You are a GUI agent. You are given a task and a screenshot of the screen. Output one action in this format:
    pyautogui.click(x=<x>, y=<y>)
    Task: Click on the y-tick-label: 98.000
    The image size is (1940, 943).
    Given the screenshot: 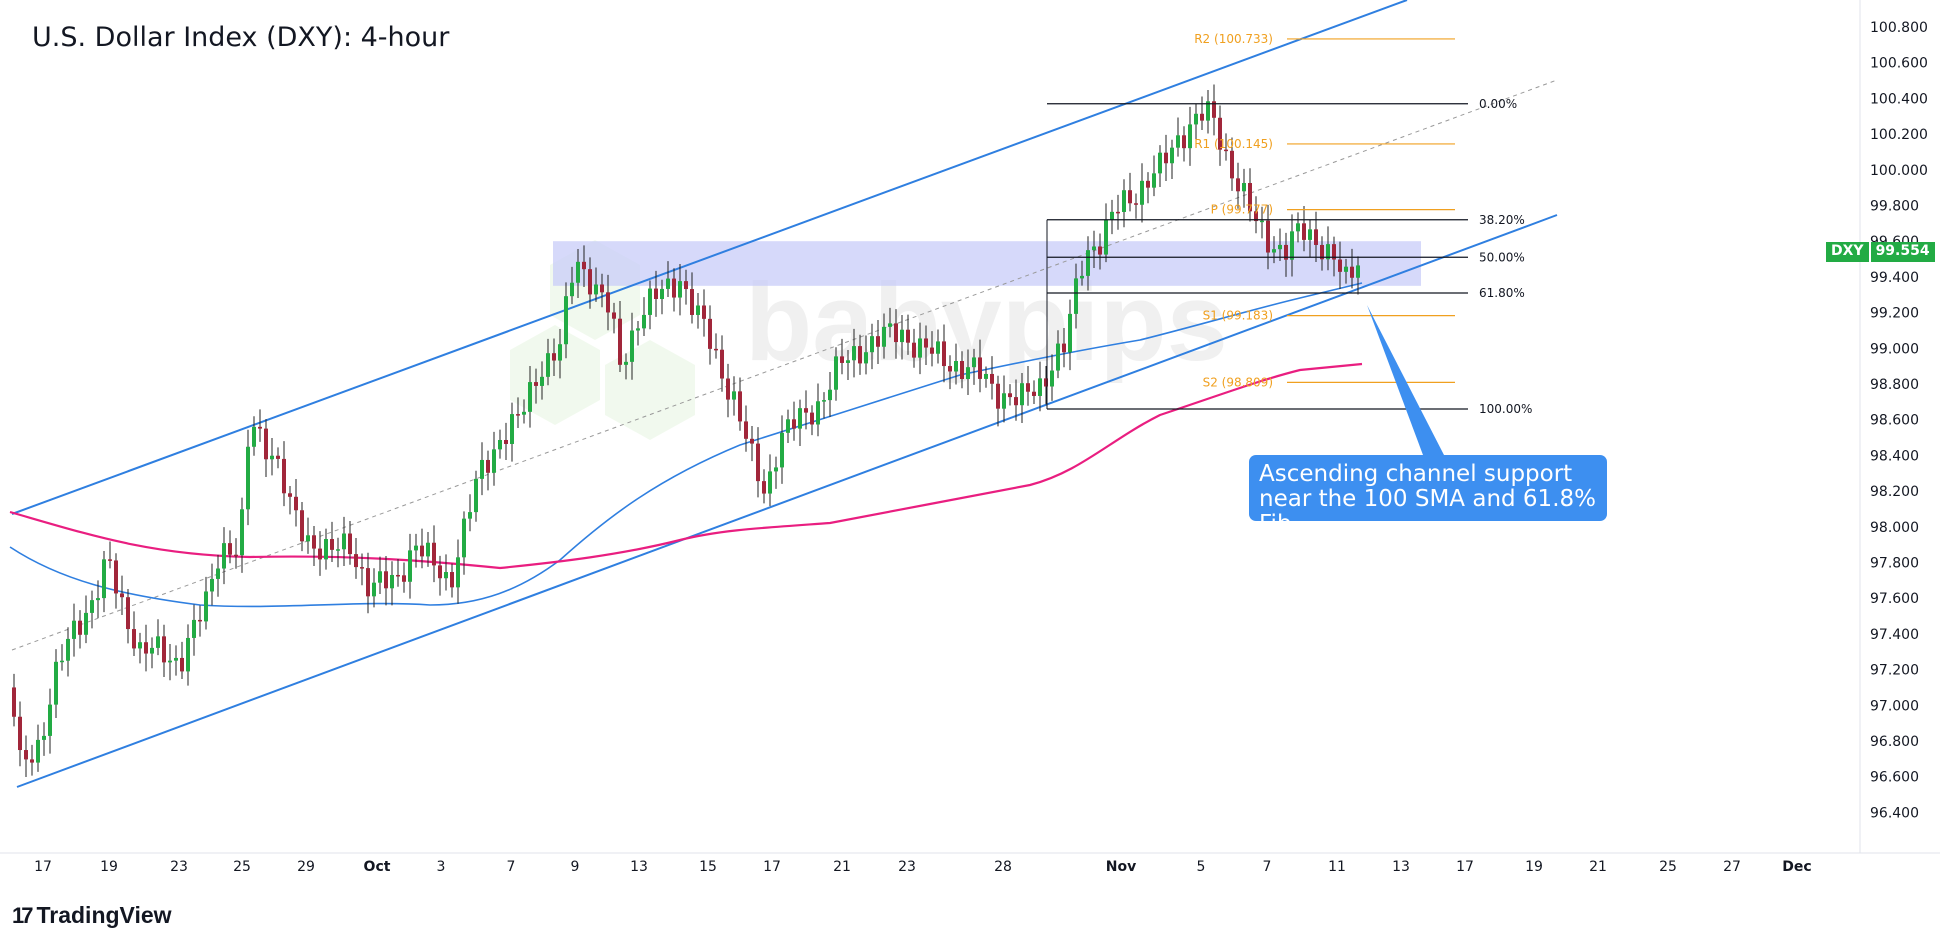 What is the action you would take?
    pyautogui.click(x=1894, y=528)
    